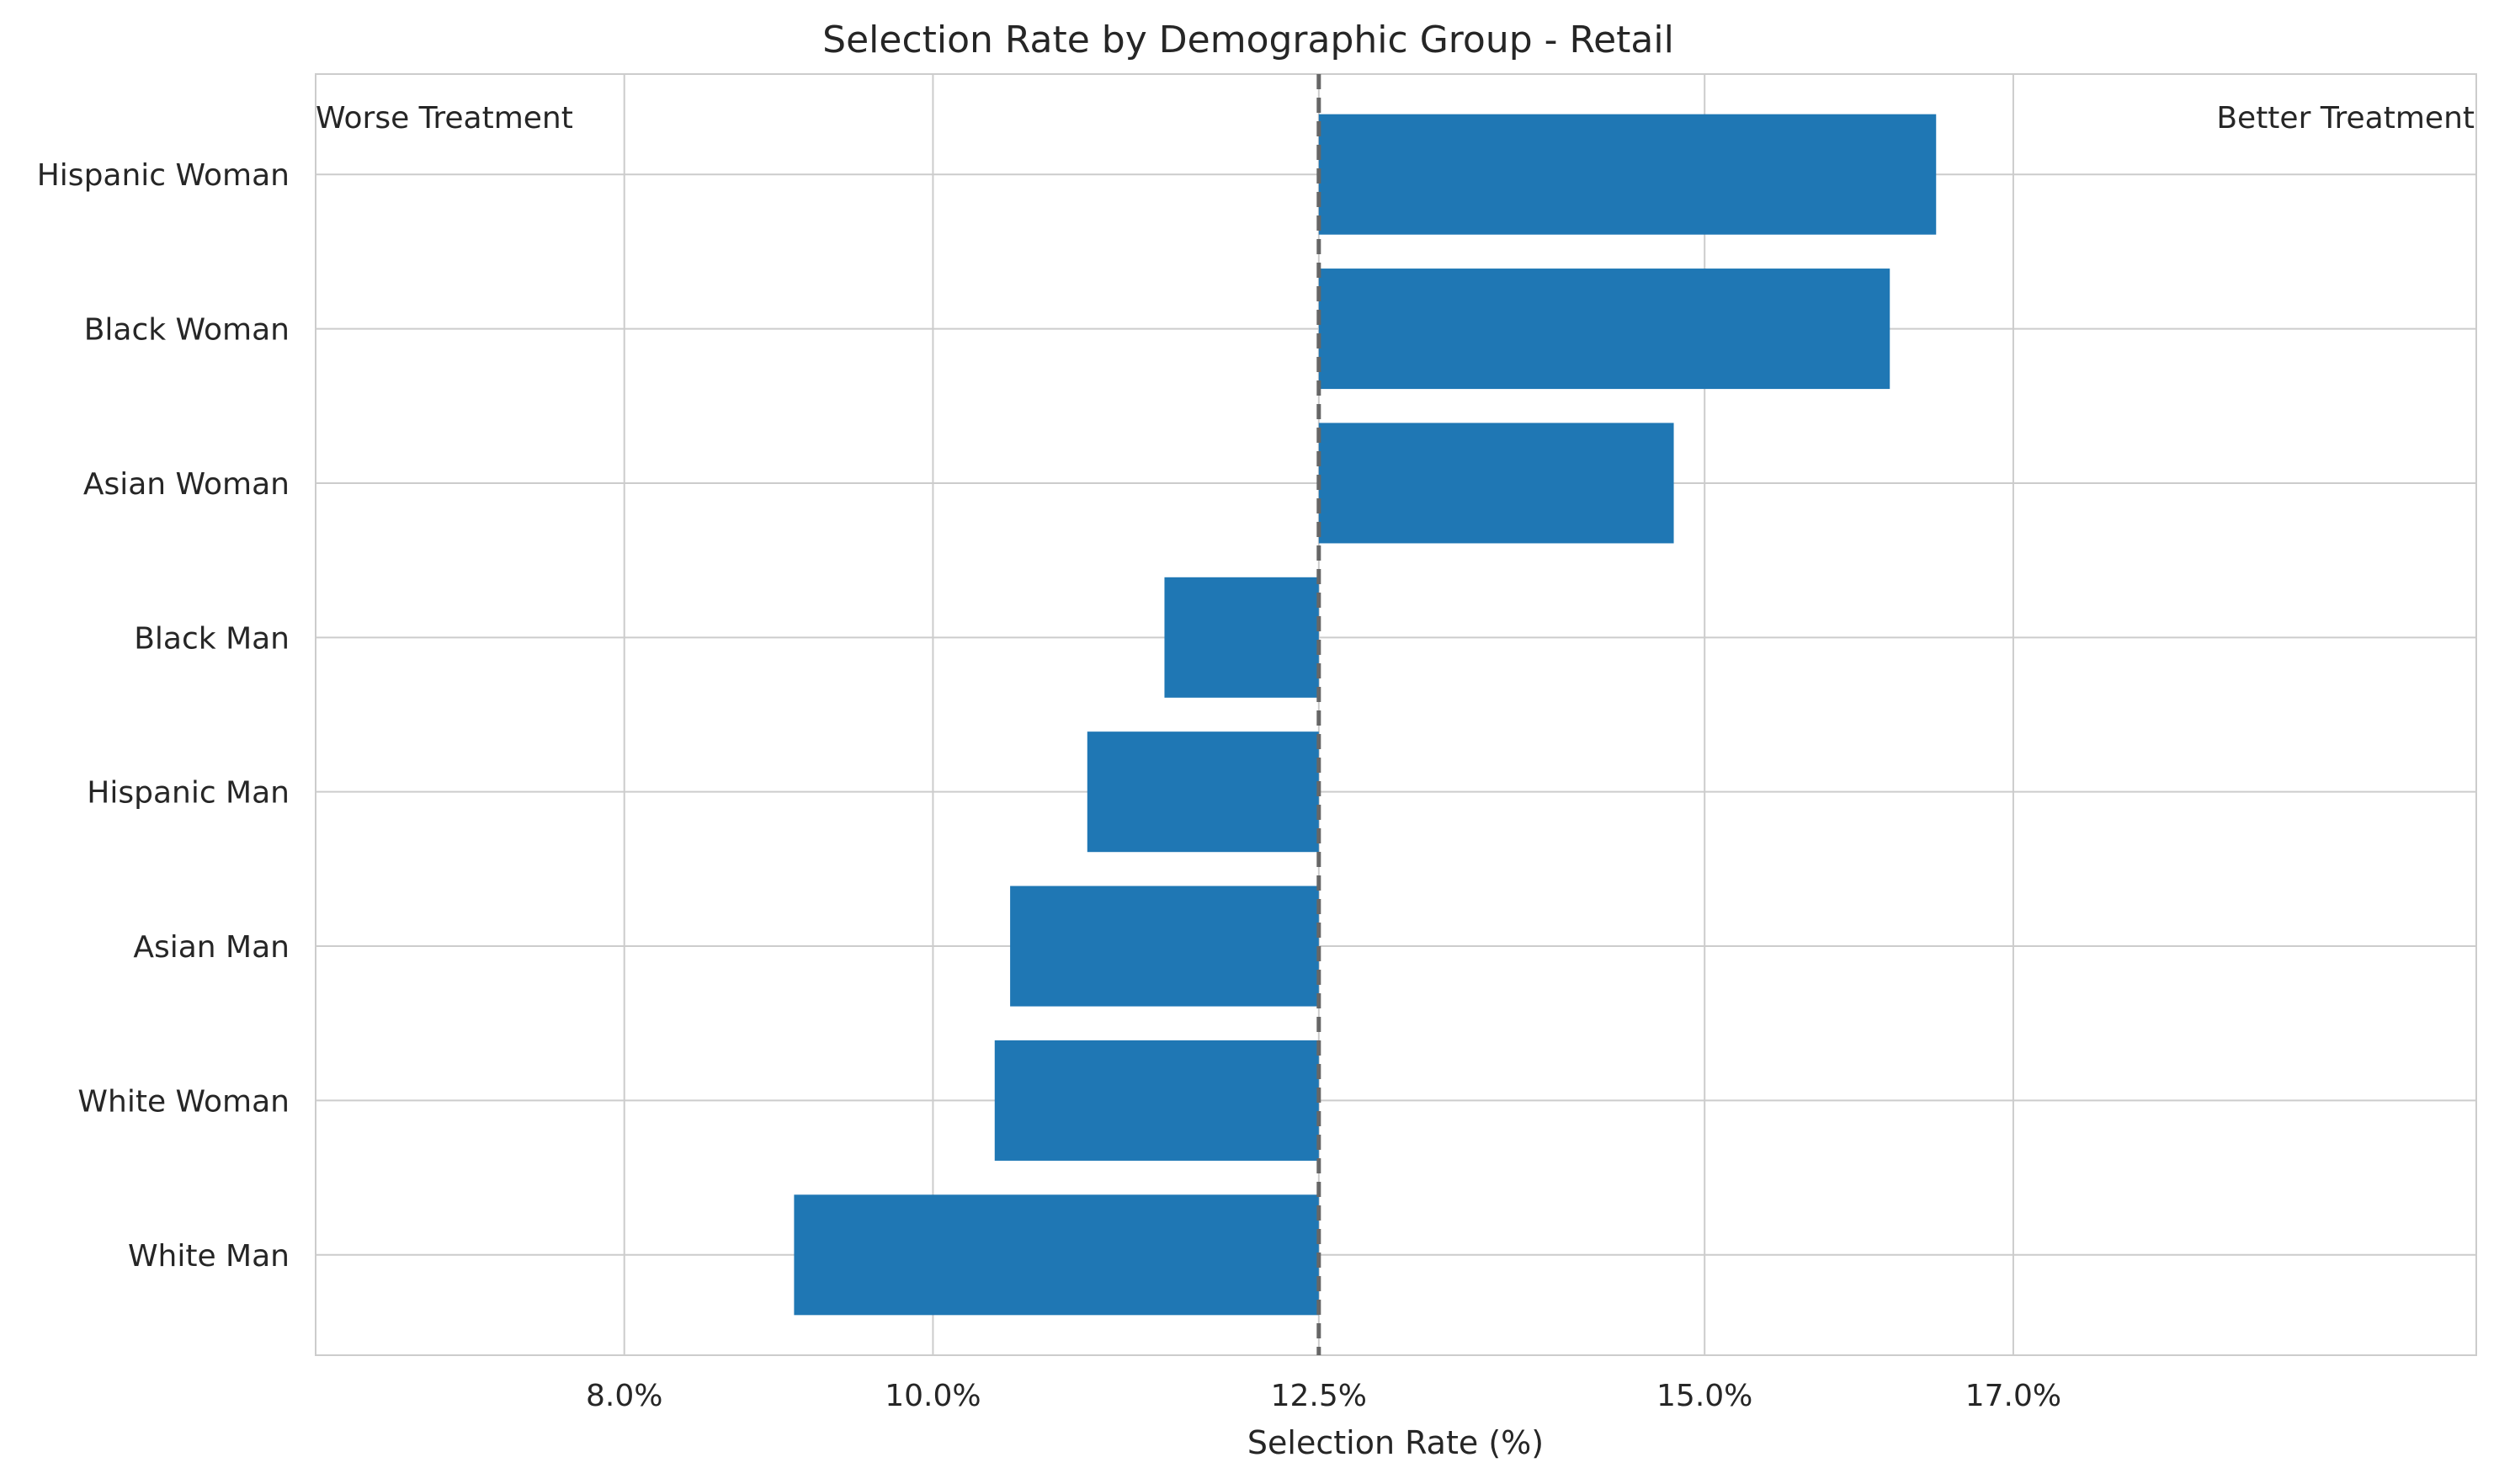  What do you see at coordinates (163, 175) in the screenshot?
I see `y-tick-label: Hispanic Woman` at bounding box center [163, 175].